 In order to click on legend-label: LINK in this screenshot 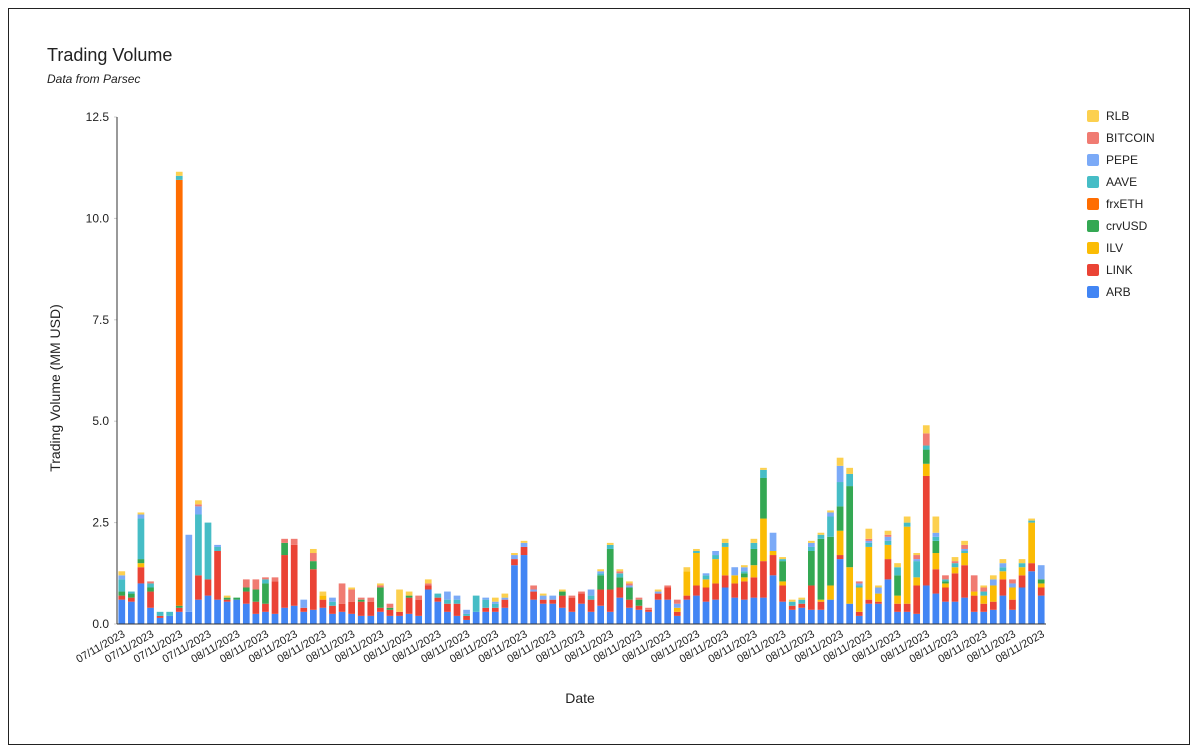, I will do `click(1119, 270)`.